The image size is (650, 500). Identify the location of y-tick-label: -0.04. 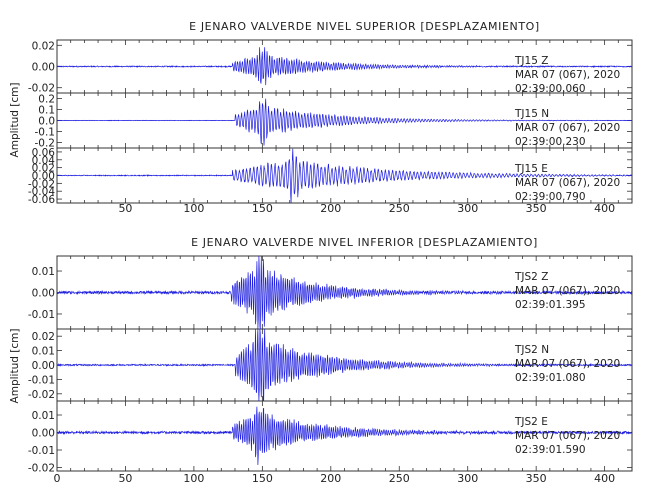
(41, 192).